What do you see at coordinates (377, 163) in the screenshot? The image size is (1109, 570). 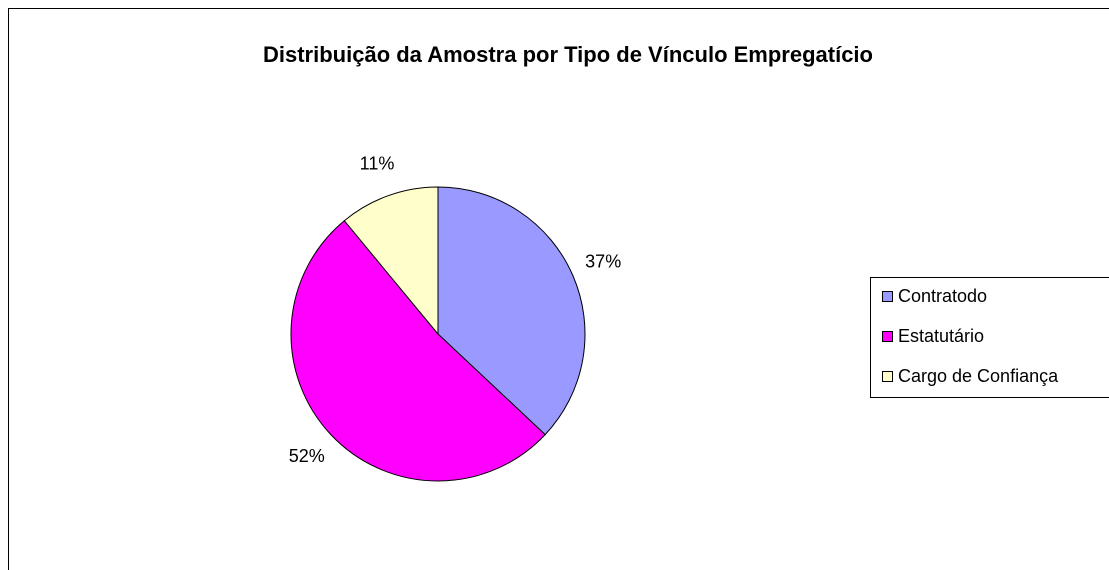 I see `data-label: 11%` at bounding box center [377, 163].